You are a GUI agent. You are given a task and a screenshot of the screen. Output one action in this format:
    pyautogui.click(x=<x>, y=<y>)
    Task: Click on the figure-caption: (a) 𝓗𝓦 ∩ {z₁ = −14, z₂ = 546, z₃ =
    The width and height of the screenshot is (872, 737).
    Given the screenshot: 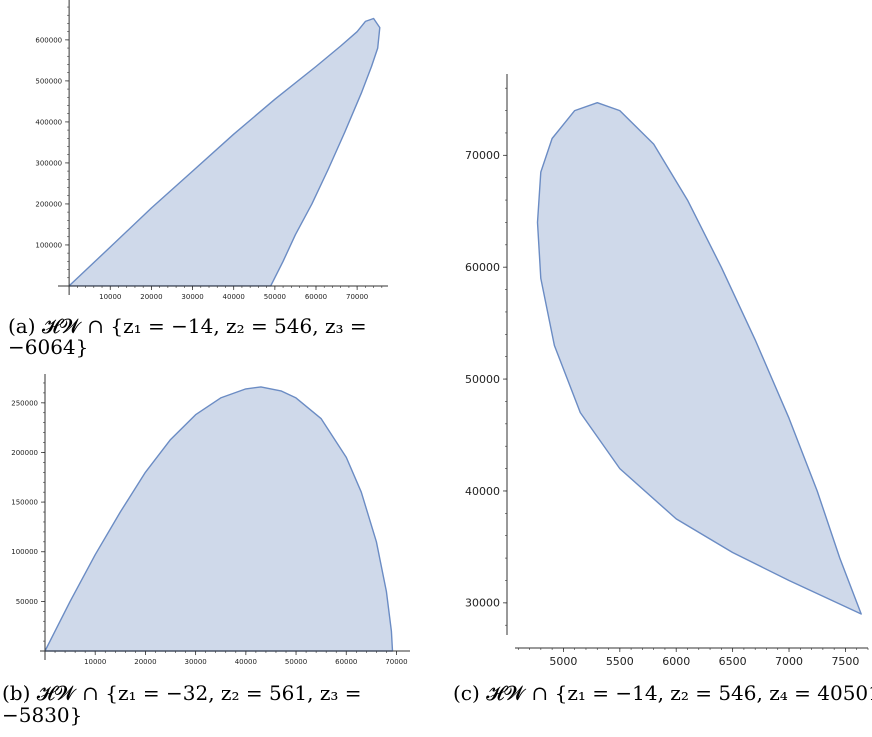 What is the action you would take?
    pyautogui.click(x=187, y=326)
    